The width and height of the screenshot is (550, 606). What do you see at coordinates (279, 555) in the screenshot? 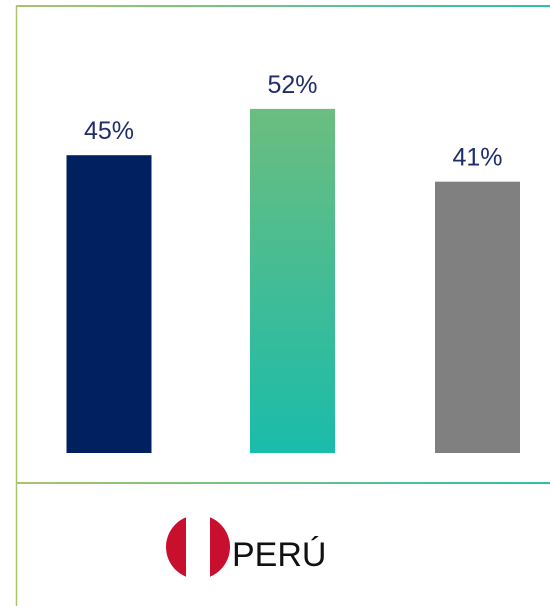
I see `country-label: PERÚ` at bounding box center [279, 555].